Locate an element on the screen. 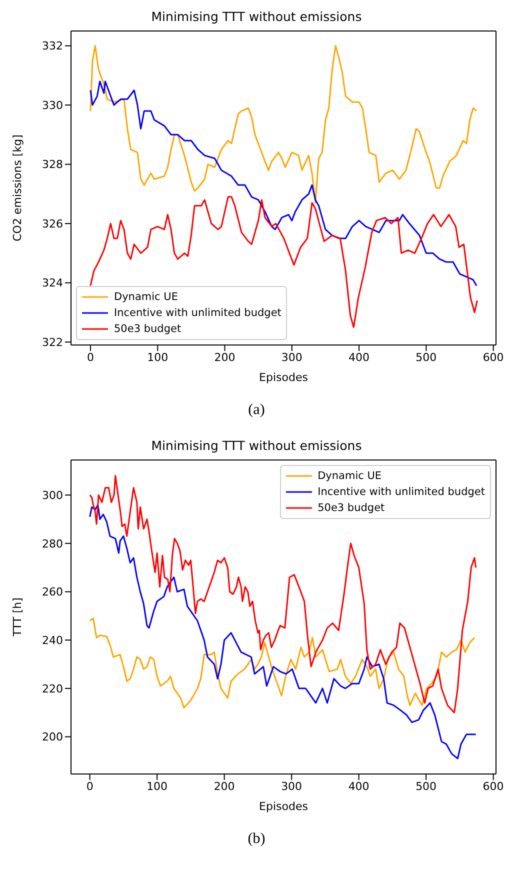  y-axis-title: CO2 emissions [kg] is located at coordinates (17, 188).